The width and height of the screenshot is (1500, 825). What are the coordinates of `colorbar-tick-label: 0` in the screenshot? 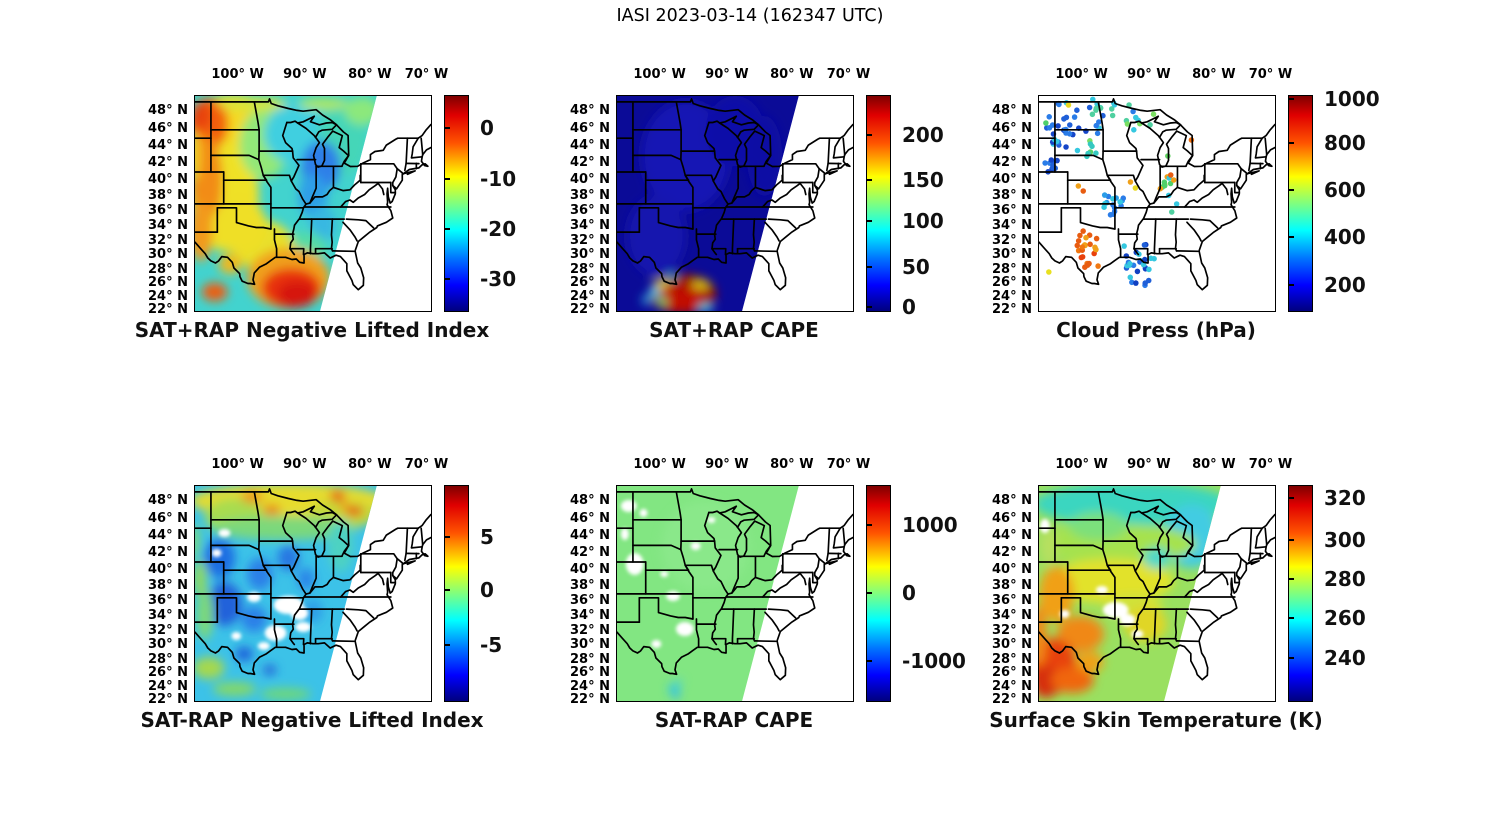 It's located at (909, 306).